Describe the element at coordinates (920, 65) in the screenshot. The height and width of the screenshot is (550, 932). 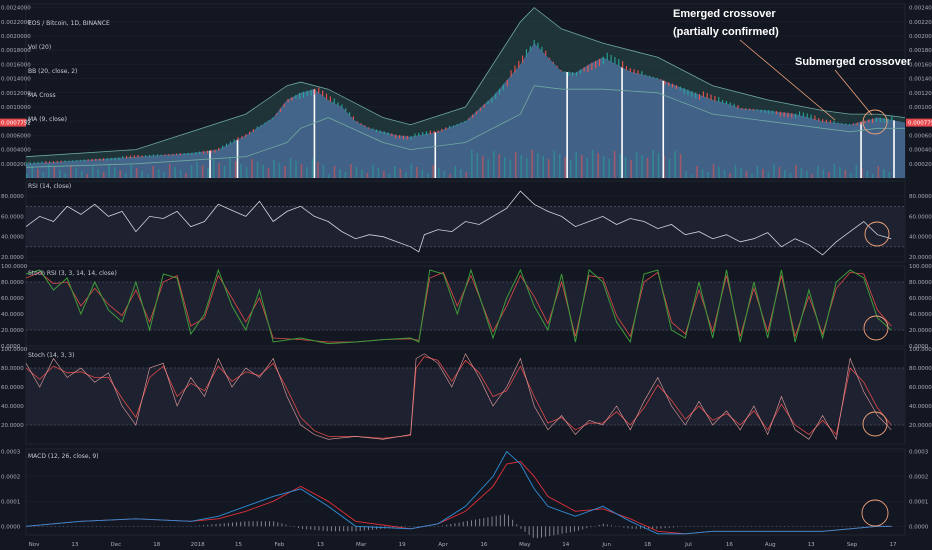
I see `y-tick-label: 0.0016000` at that location.